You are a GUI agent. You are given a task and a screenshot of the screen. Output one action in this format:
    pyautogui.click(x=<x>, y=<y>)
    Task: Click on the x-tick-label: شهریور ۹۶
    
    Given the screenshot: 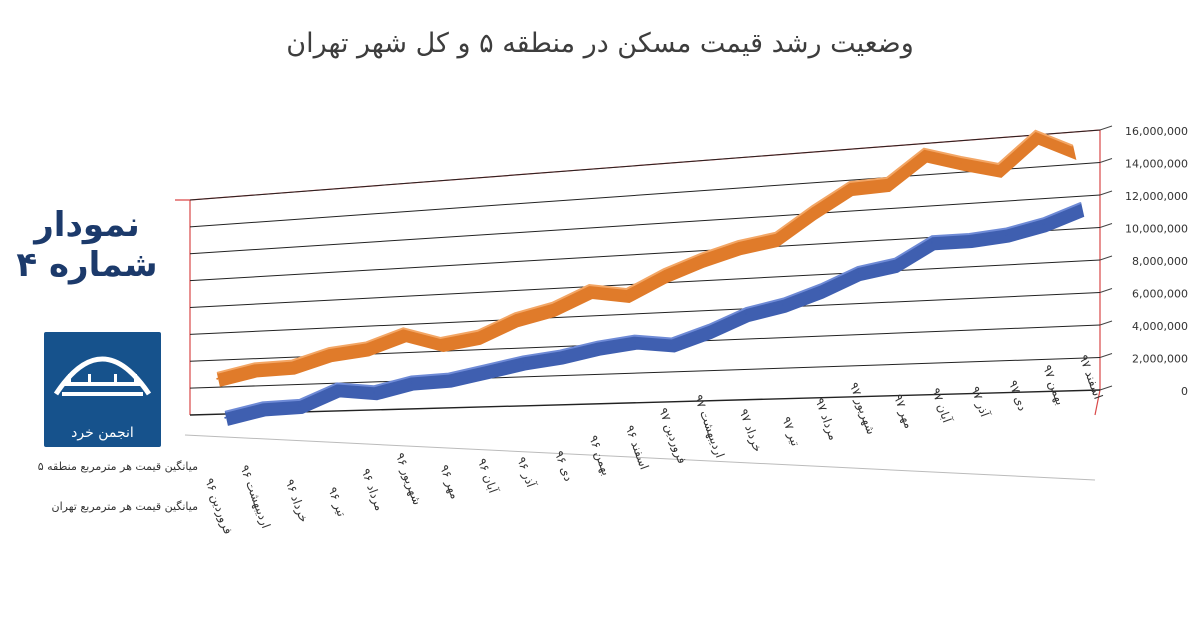 What is the action you would take?
    pyautogui.click(x=408, y=479)
    